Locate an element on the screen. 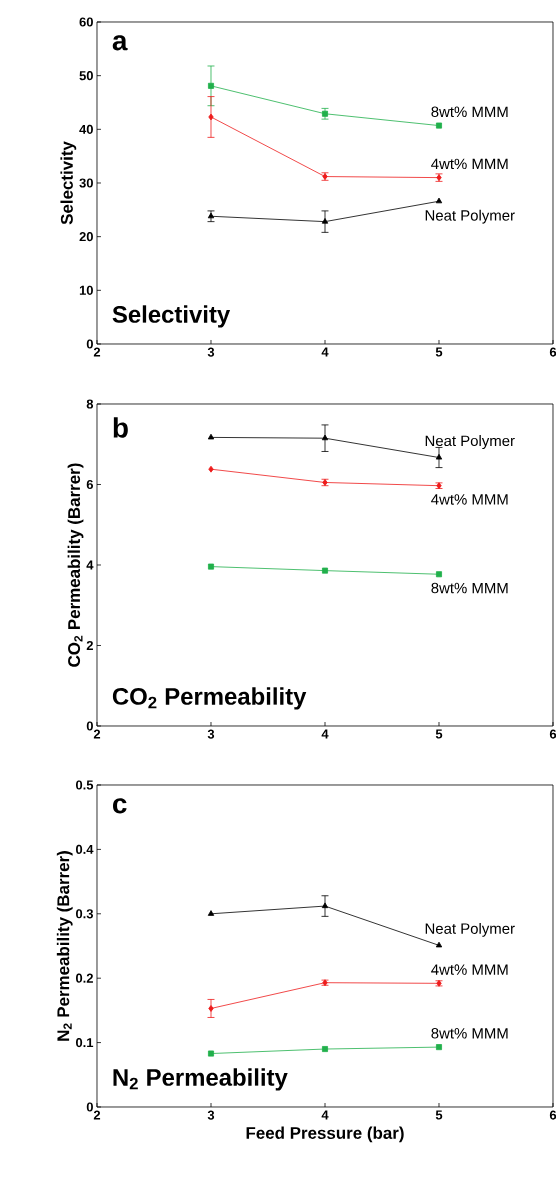 The height and width of the screenshot is (1178, 556). y-tick-label: 0.4 is located at coordinates (84, 849).